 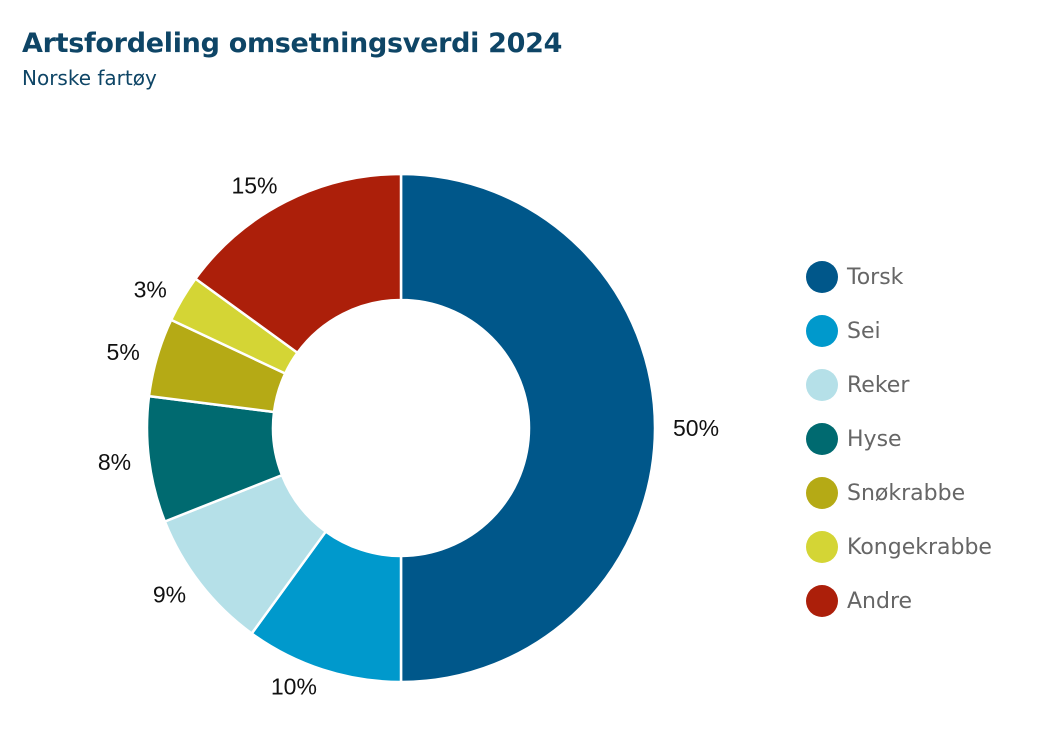 I want to click on legend-item: Torsk, so click(x=899, y=277).